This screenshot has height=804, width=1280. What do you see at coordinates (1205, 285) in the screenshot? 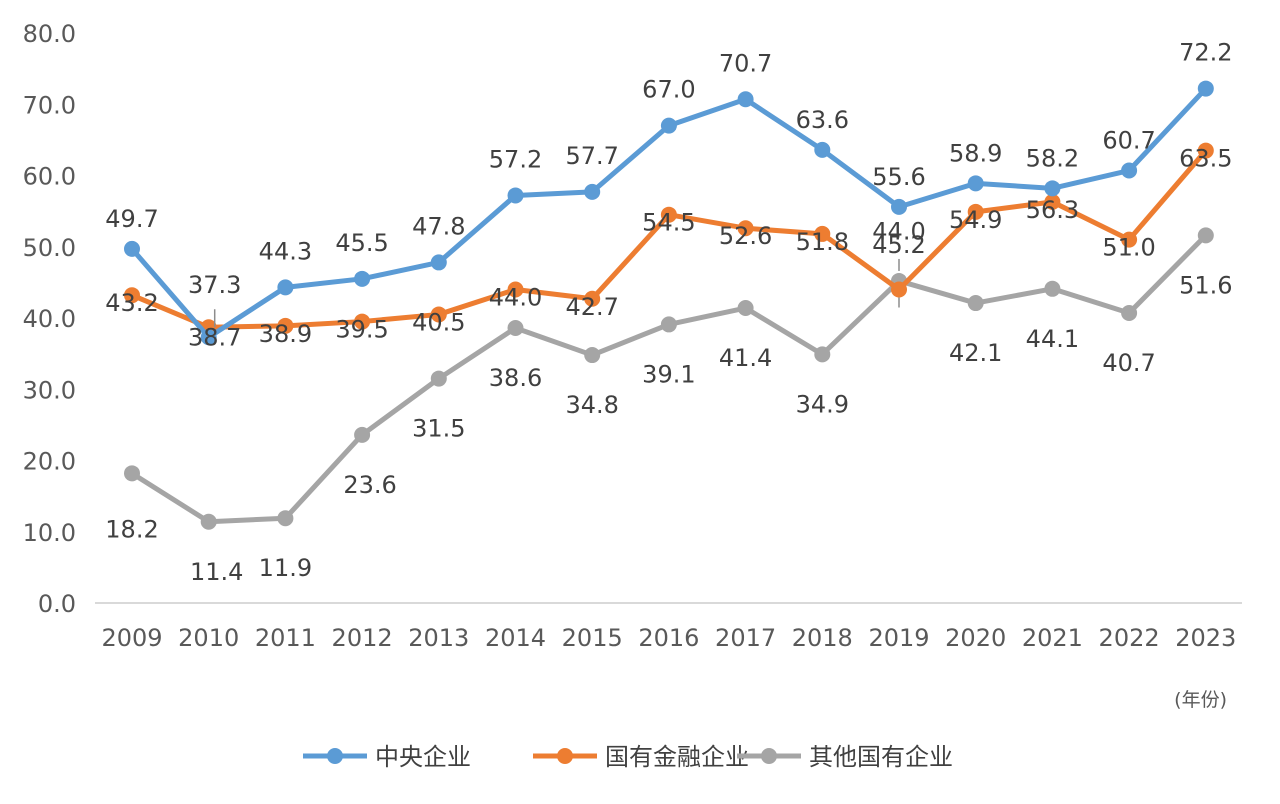
I see `data-label: 51.6` at bounding box center [1205, 285].